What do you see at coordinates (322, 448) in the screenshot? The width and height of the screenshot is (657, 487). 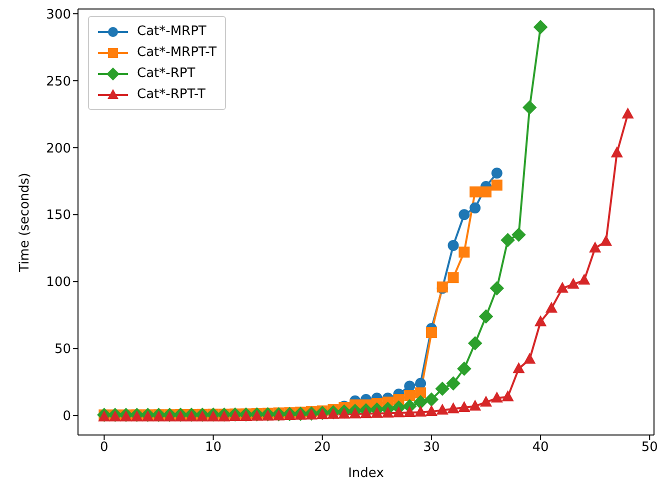 I see `x-tick-label: 20` at bounding box center [322, 448].